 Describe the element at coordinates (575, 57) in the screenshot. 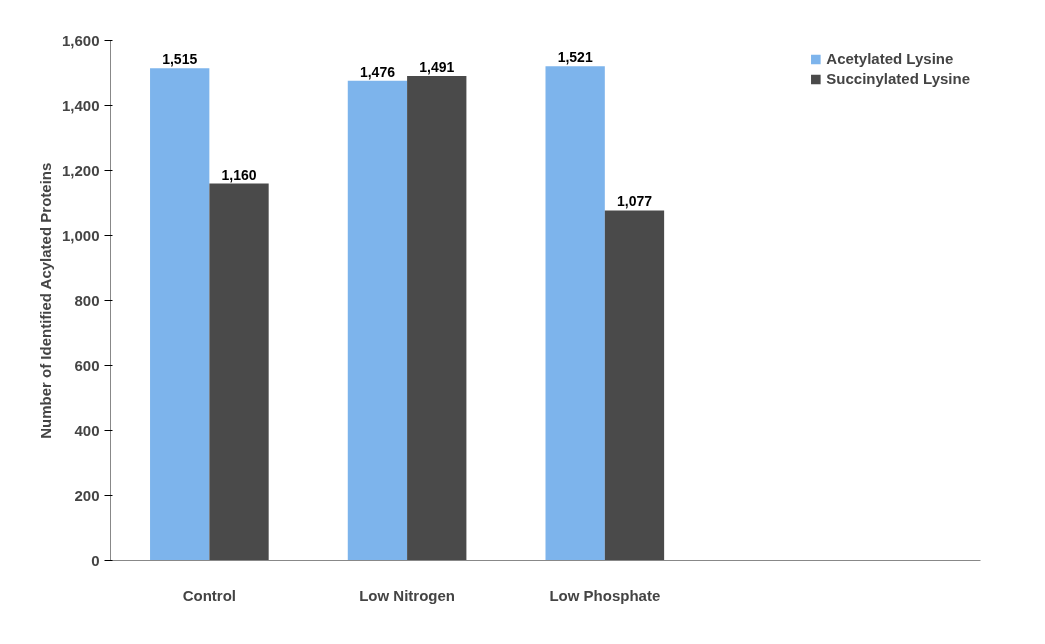

I see `data-label: 1,521` at that location.